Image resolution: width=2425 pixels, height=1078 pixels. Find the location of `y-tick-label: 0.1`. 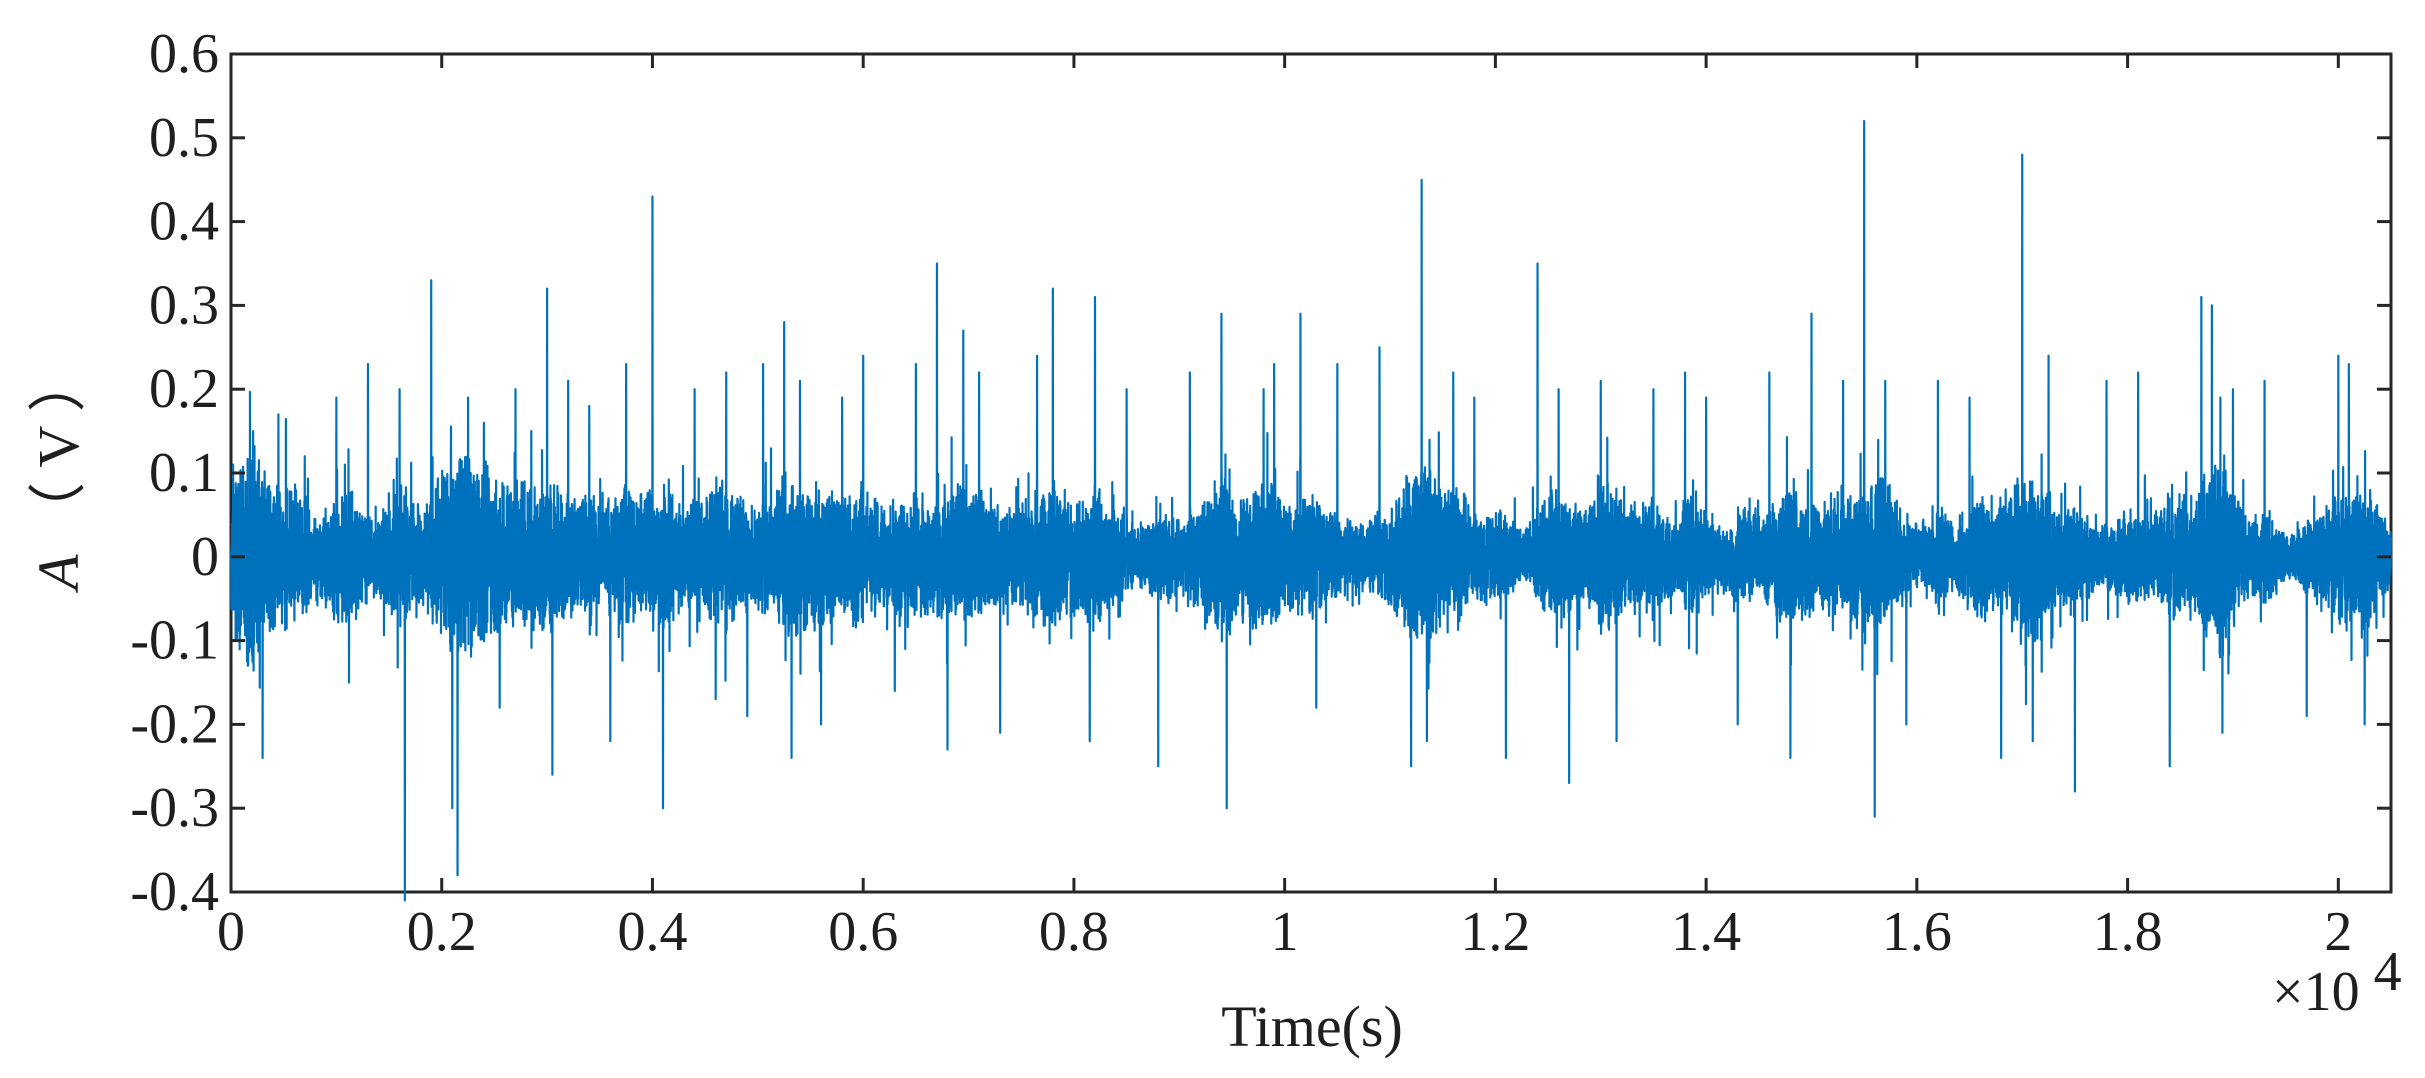

y-tick-label: 0.1 is located at coordinates (184, 473).